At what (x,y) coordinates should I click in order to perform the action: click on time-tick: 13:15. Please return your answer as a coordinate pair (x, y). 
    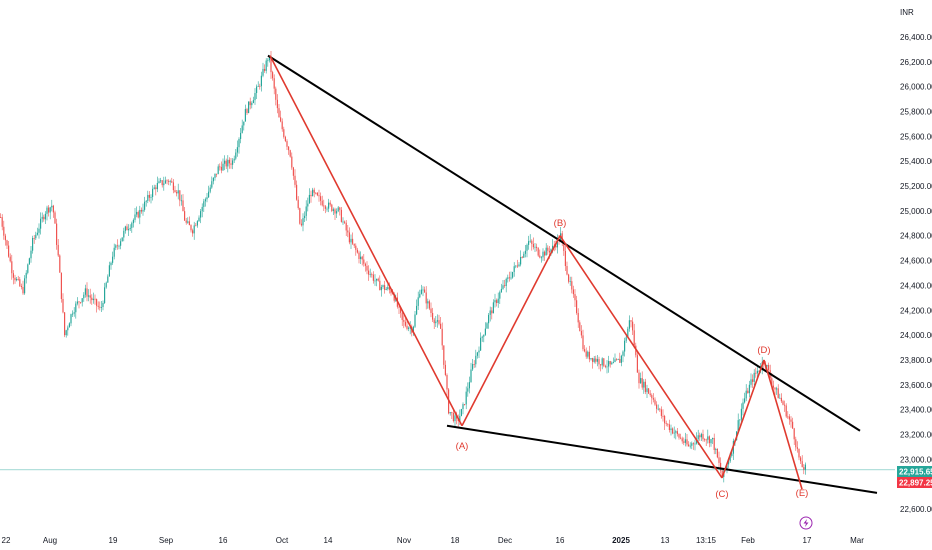
    Looking at the image, I should click on (706, 540).